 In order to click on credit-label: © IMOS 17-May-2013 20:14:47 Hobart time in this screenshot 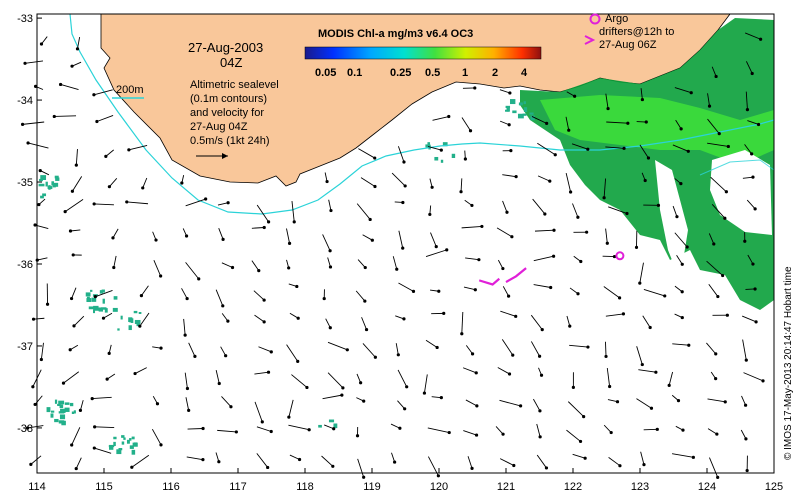, I will do `click(788, 363)`.